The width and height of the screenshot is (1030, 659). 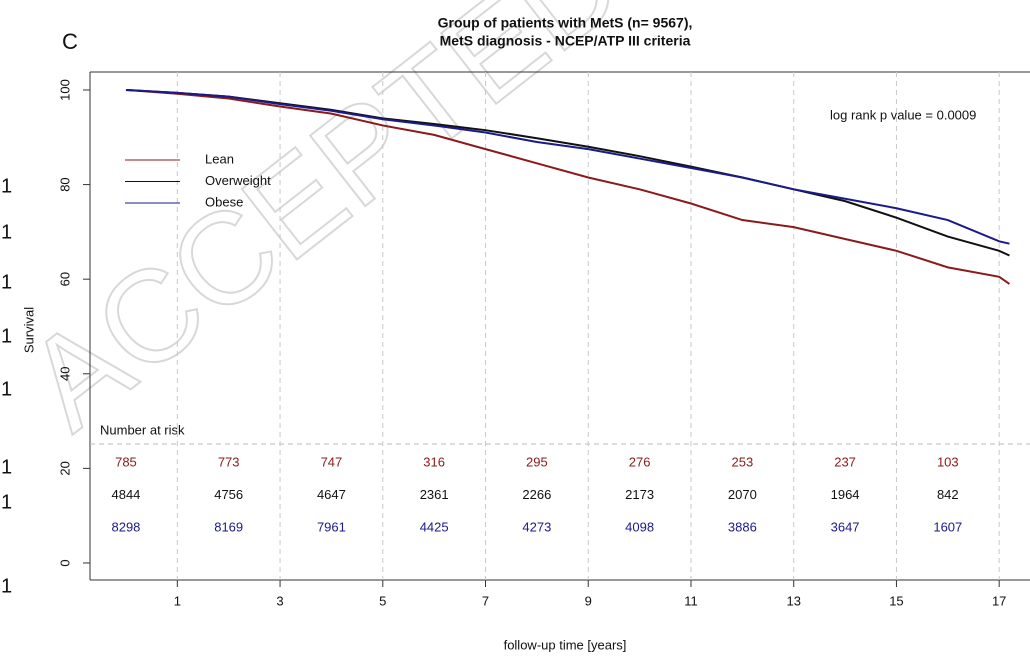 What do you see at coordinates (64, 468) in the screenshot?
I see `y-tick-label: 20` at bounding box center [64, 468].